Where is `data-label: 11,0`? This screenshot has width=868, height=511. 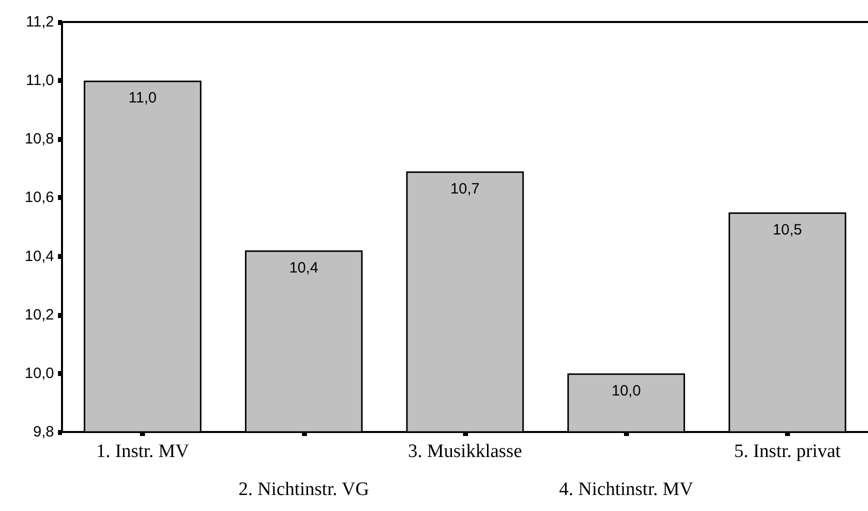
data-label: 11,0 is located at coordinates (142, 98).